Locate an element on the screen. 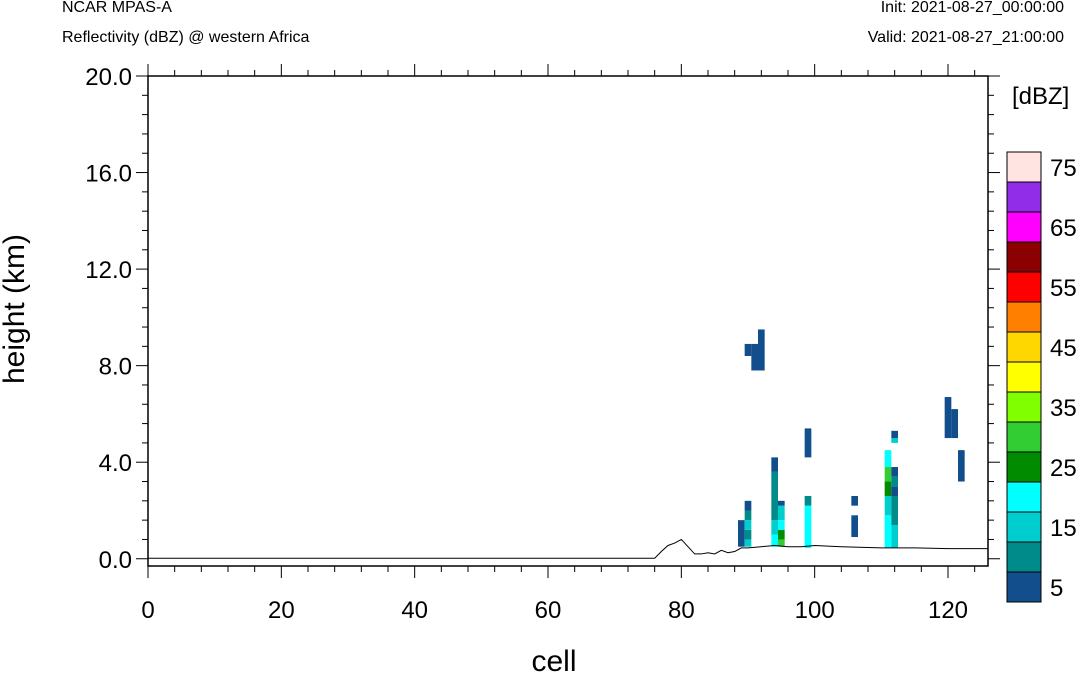 This screenshot has height=677, width=1079. colorbar-tick-label: 75 is located at coordinates (1063, 168).